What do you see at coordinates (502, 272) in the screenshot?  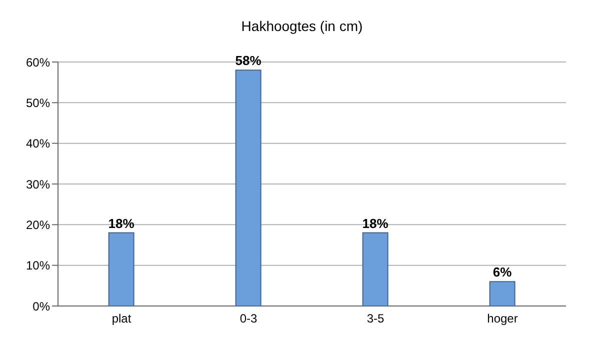 I see `data-label: 6%` at bounding box center [502, 272].